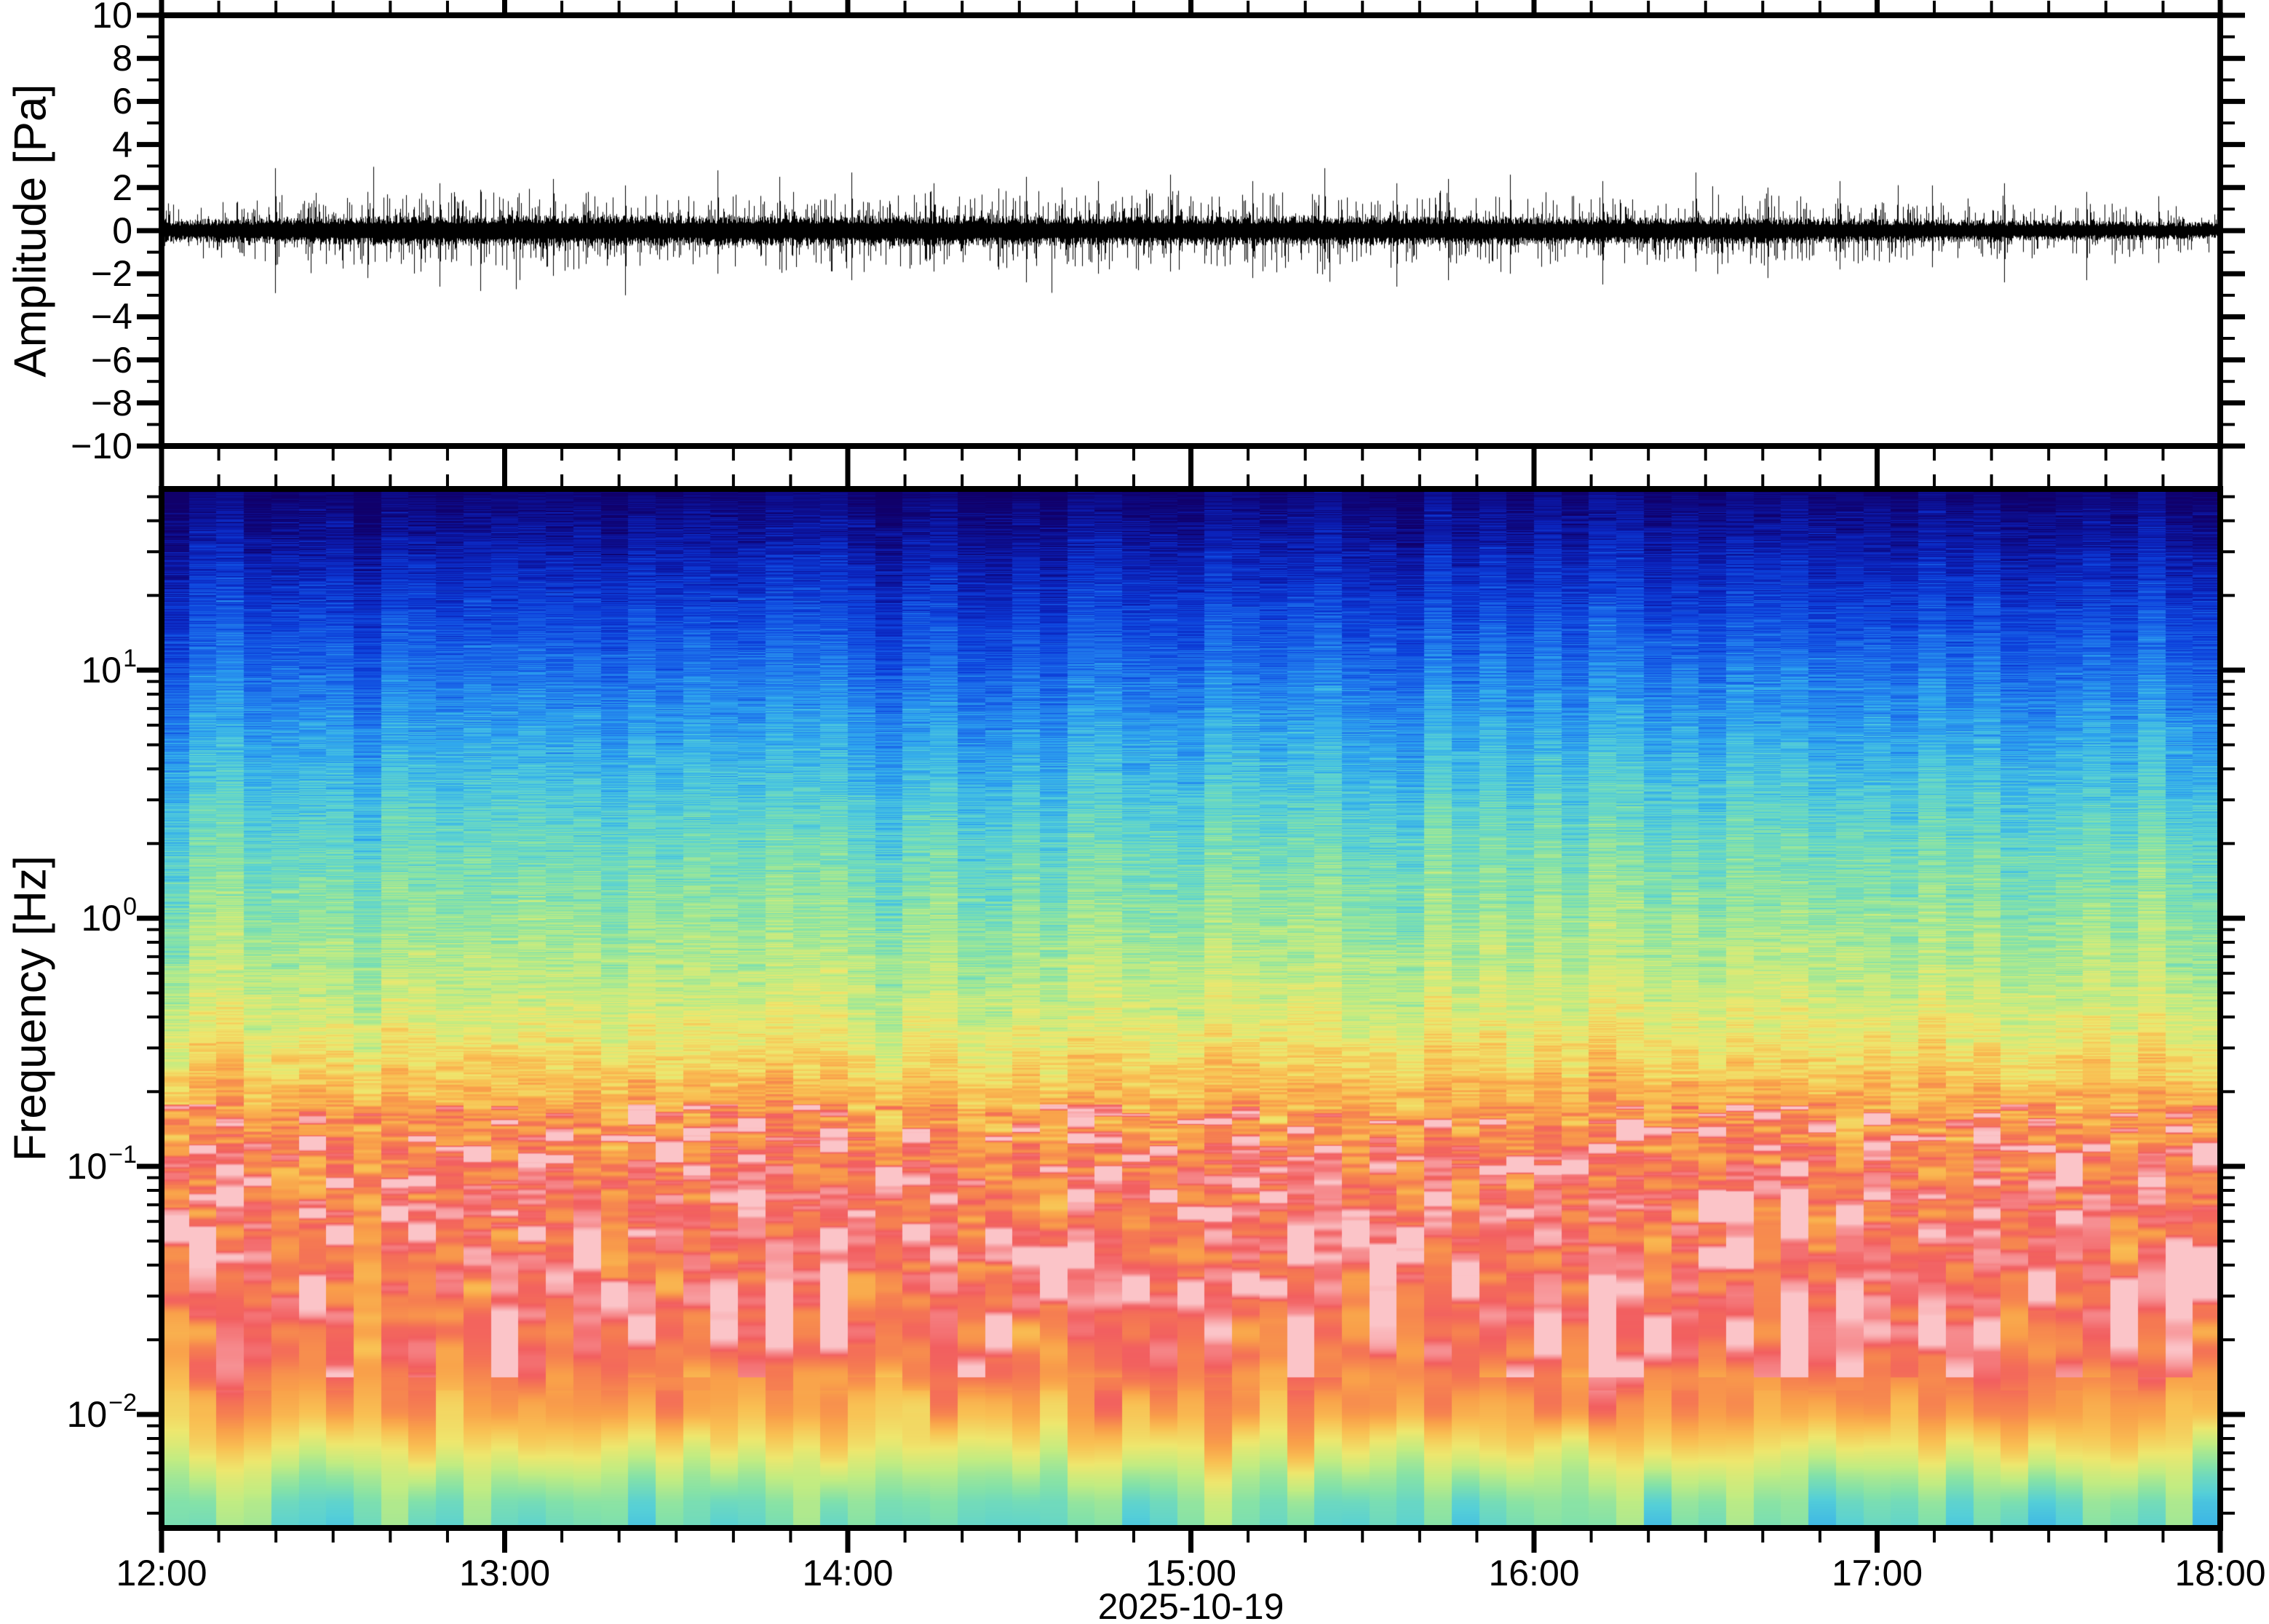 The width and height of the screenshot is (2269, 1624). What do you see at coordinates (111, 274) in the screenshot?
I see `amp-tick-label: −2` at bounding box center [111, 274].